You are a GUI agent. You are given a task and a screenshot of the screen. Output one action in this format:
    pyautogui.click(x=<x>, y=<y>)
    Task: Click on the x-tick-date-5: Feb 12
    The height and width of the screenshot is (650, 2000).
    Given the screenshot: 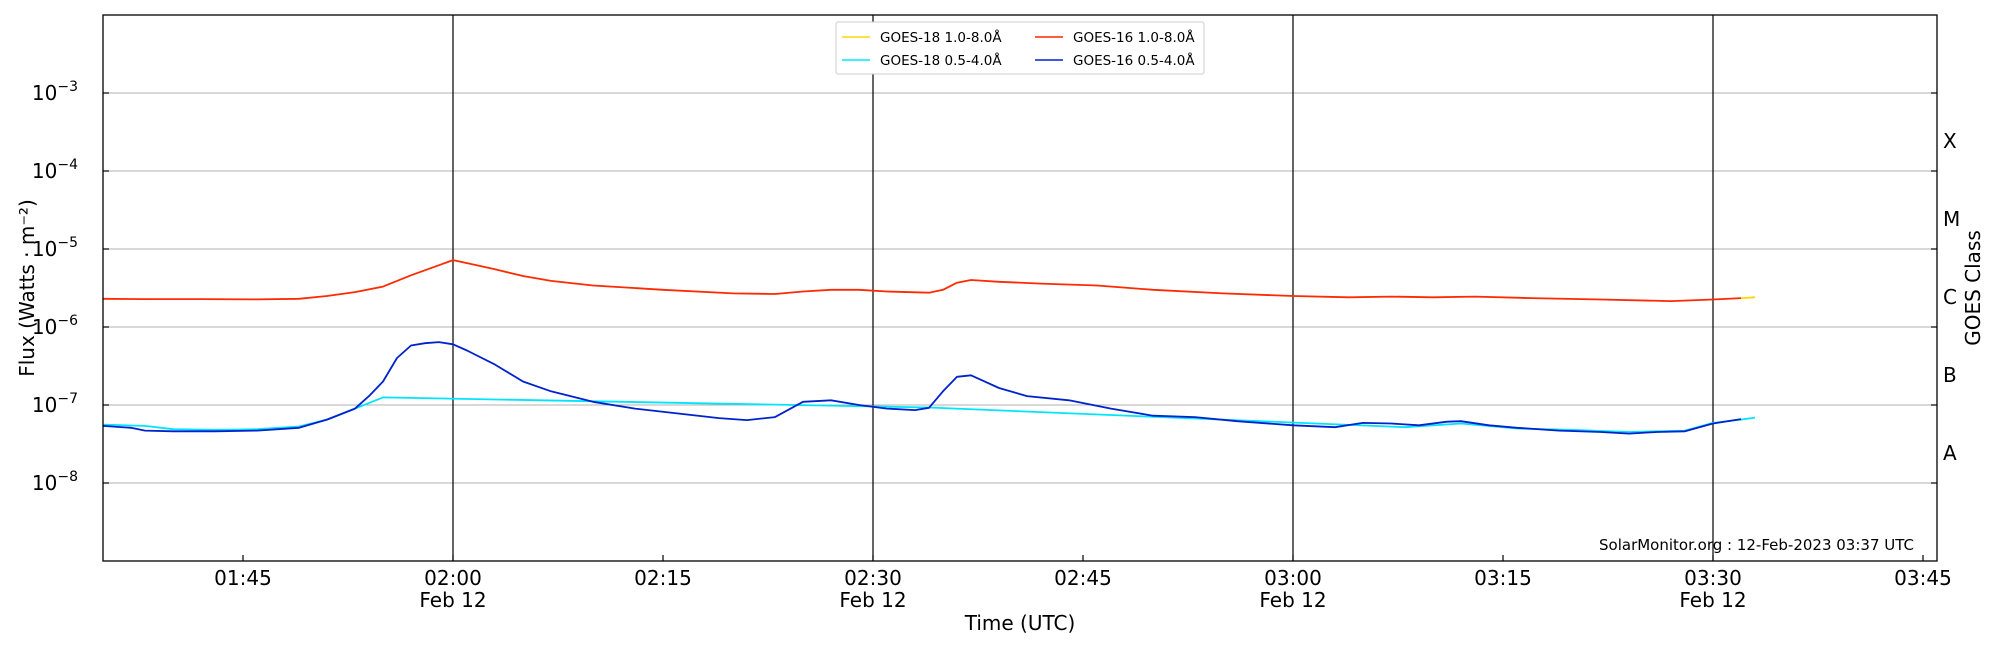 What is the action you would take?
    pyautogui.click(x=1292, y=600)
    